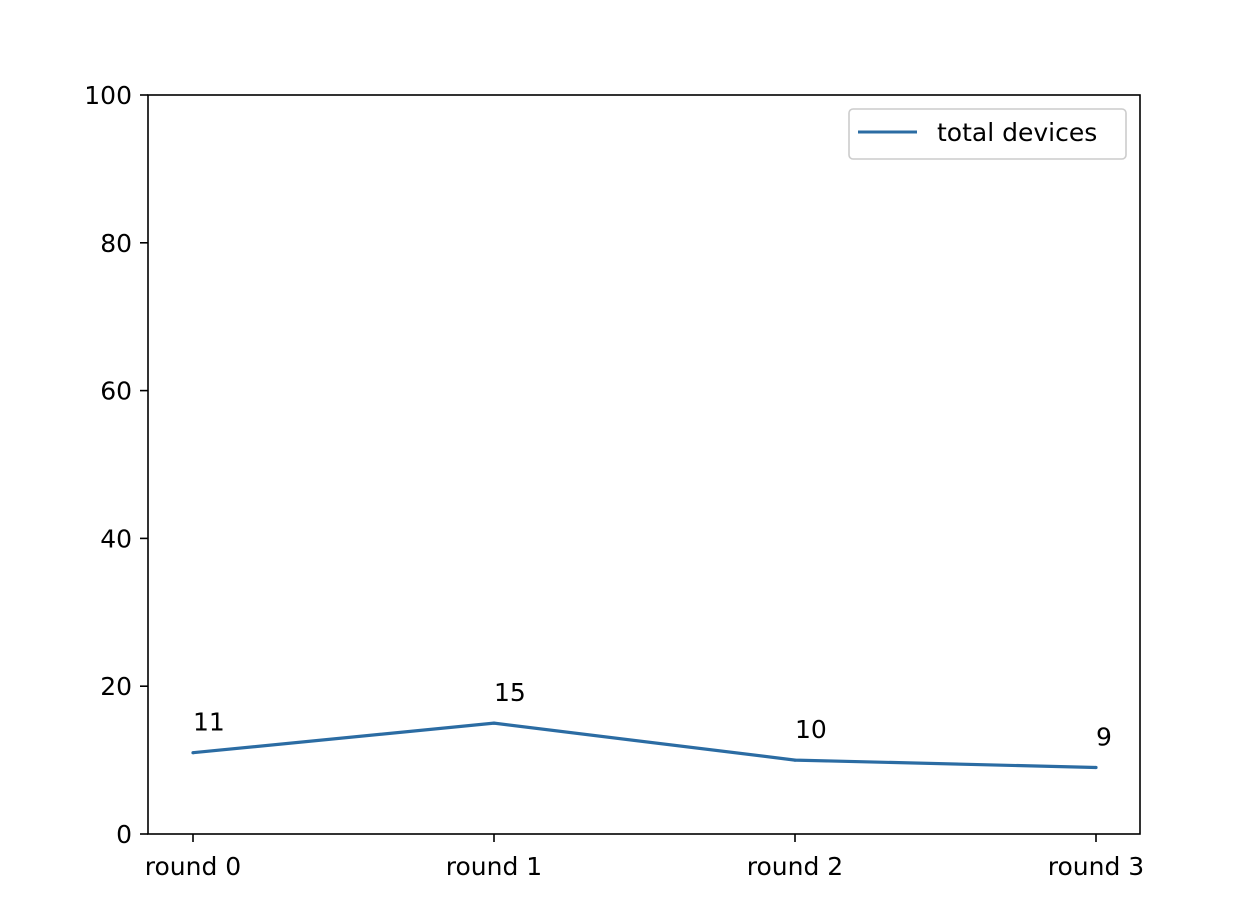  I want to click on data-label: 11, so click(209, 722).